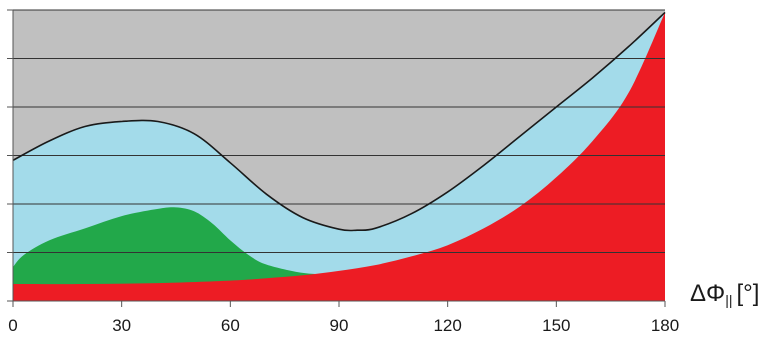  Describe the element at coordinates (12, 325) in the screenshot. I see `x-tick-label: 0` at that location.